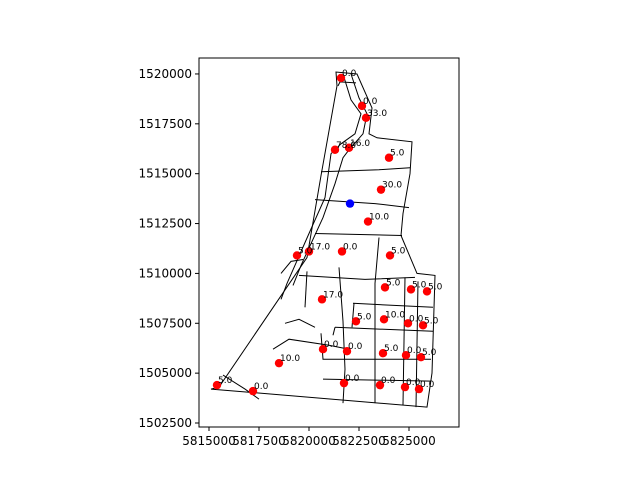 This screenshot has height=485, width=640. Describe the element at coordinates (165, 124) in the screenshot. I see `y-tick-label: 1517500` at that location.